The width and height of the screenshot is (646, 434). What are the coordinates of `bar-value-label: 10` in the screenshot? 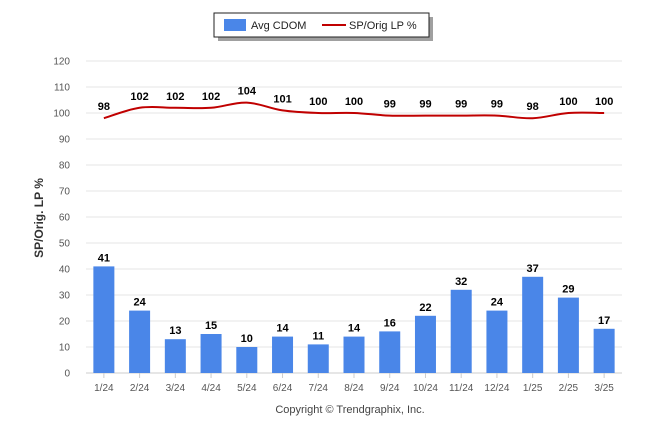 It's located at (247, 339).